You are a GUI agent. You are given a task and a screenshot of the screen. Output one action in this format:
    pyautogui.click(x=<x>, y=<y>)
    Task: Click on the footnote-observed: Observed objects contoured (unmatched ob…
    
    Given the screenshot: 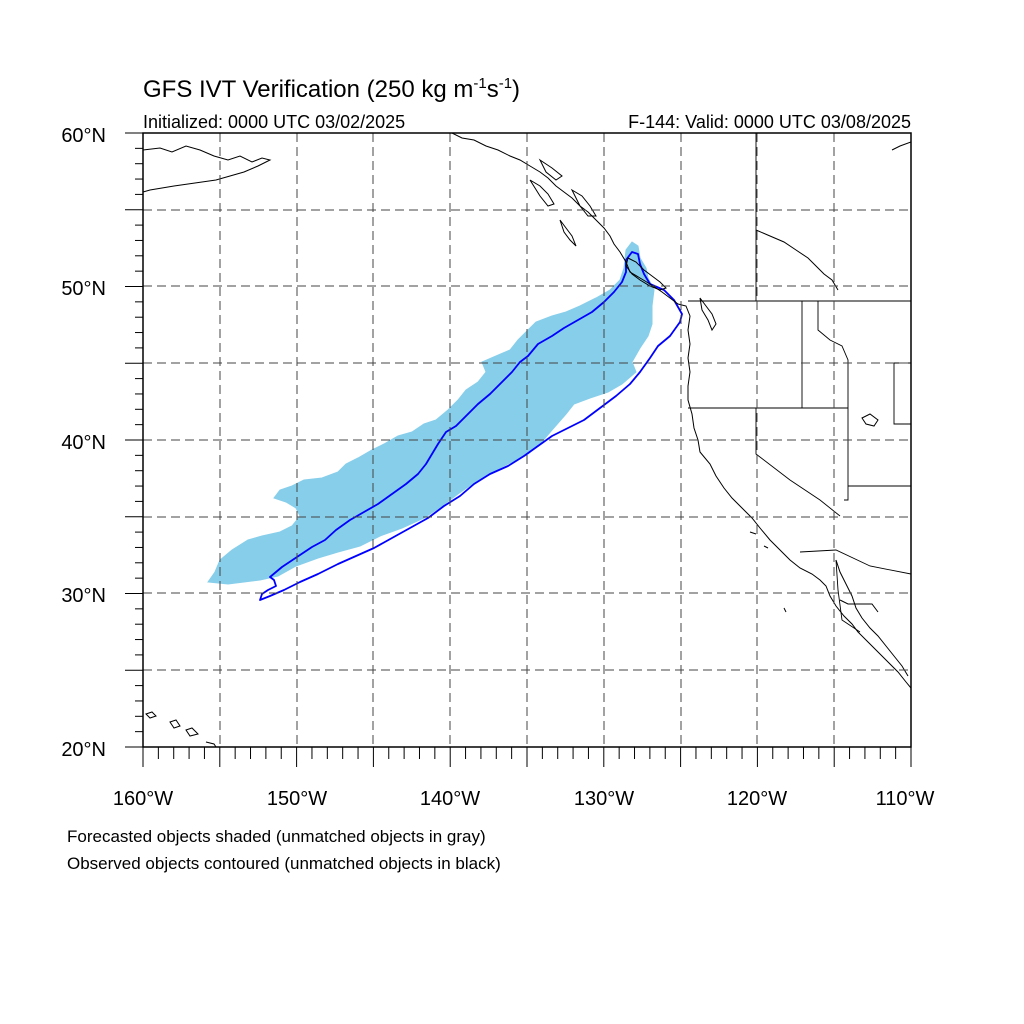 What is the action you would take?
    pyautogui.click(x=284, y=863)
    